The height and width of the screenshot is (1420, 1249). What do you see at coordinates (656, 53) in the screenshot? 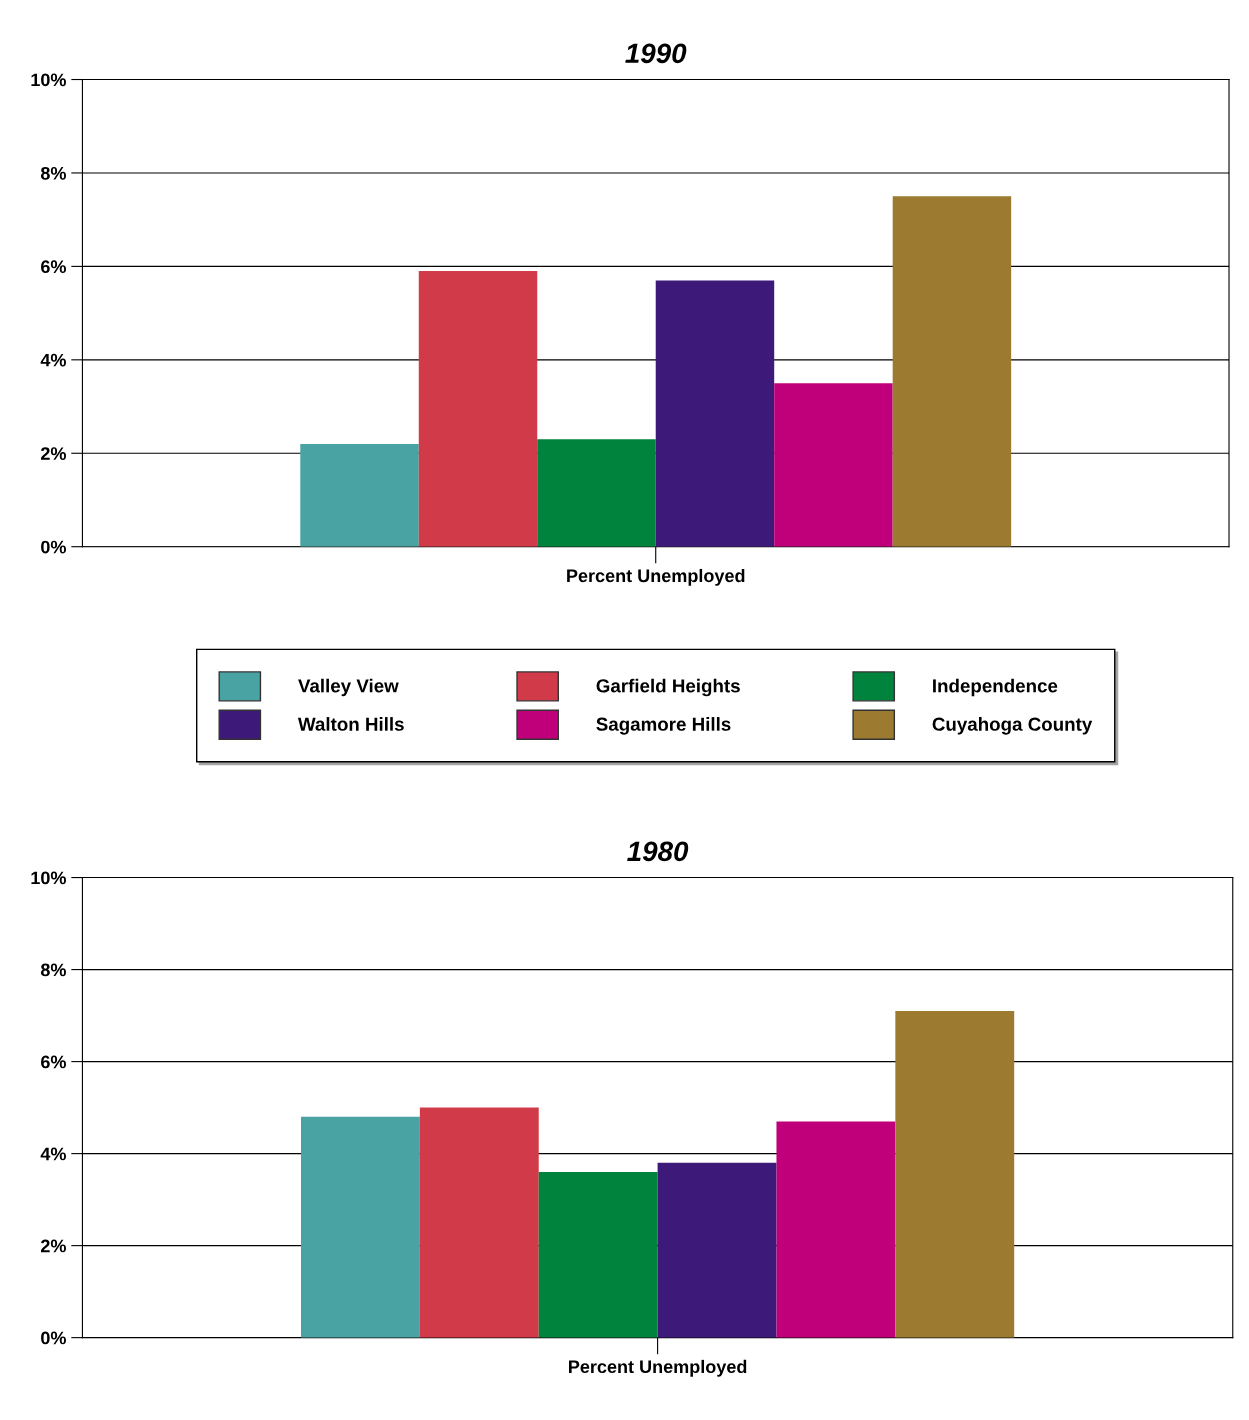
I see `chart-title: 1990` at bounding box center [656, 53].